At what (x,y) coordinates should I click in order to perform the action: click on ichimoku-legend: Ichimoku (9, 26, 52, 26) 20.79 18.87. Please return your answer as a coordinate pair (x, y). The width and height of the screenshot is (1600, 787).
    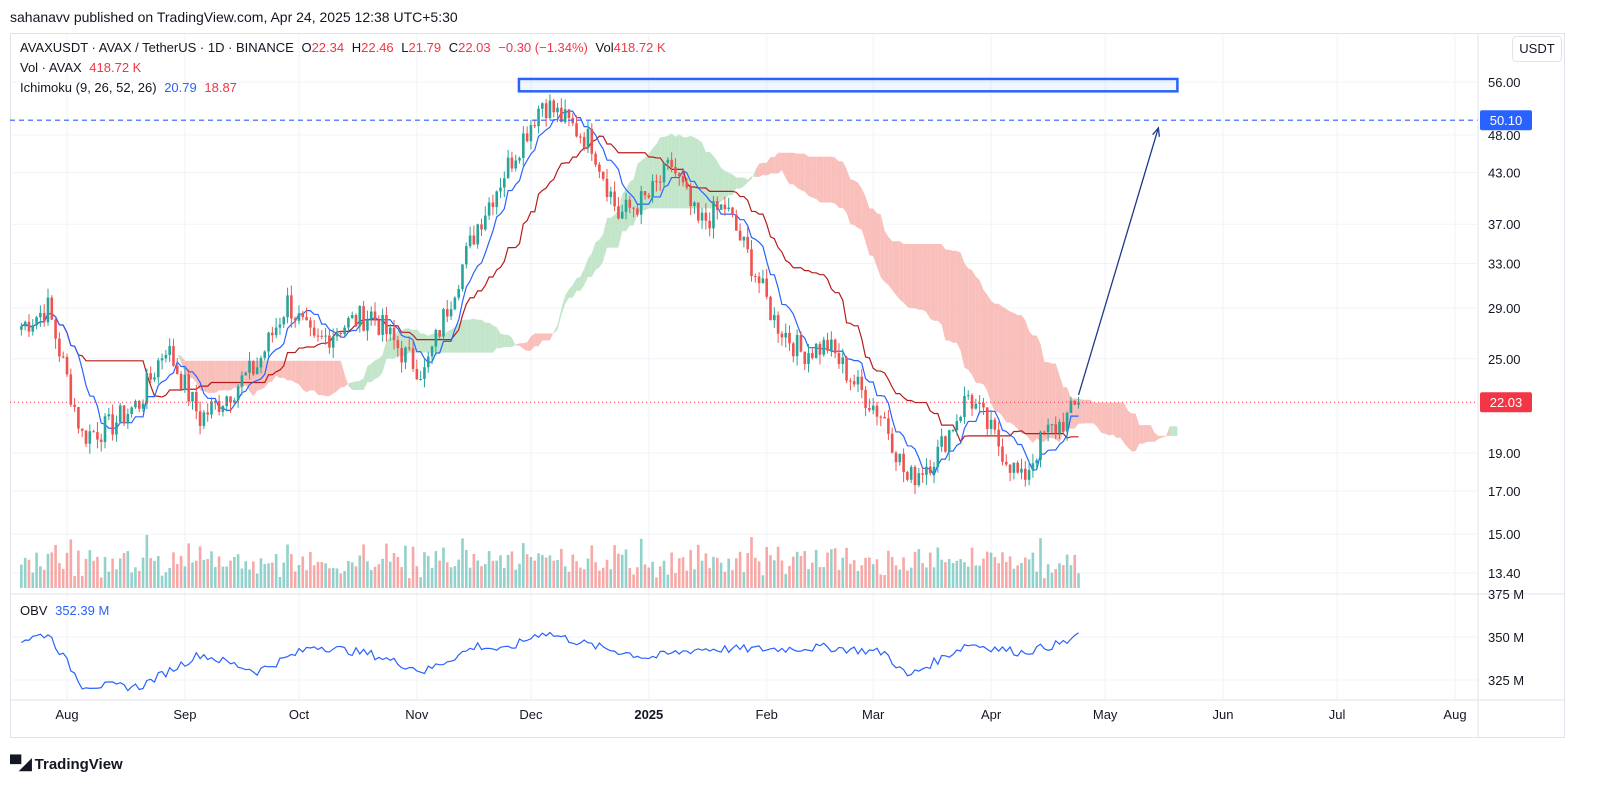
    Looking at the image, I should click on (130, 87).